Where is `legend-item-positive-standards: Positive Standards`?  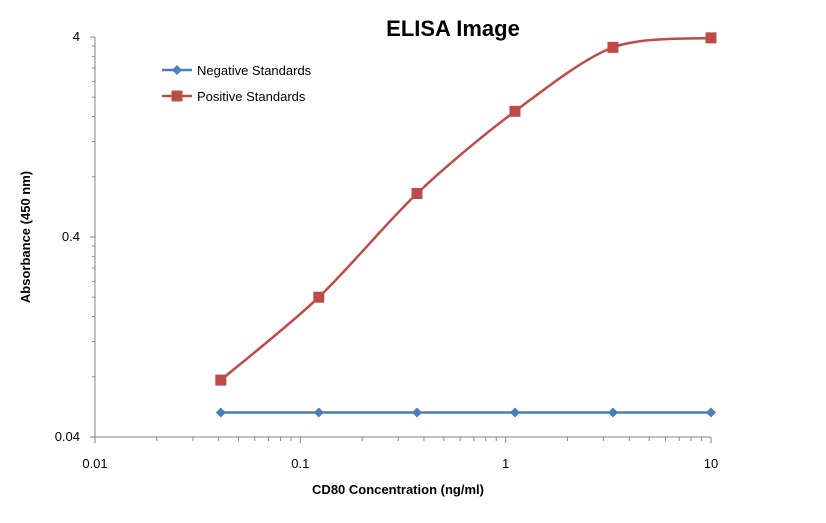
legend-item-positive-standards: Positive Standards is located at coordinates (234, 96).